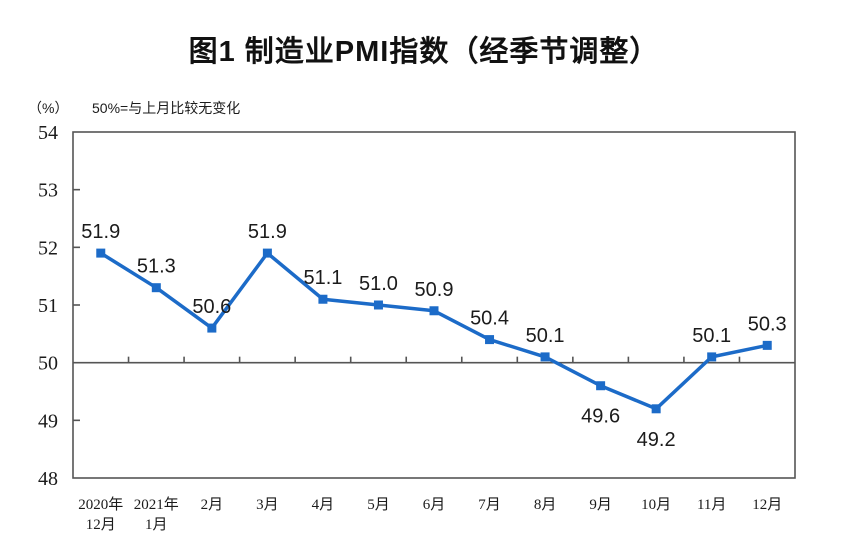 This screenshot has width=848, height=559. I want to click on data-point-label: 49.2, so click(656, 440).